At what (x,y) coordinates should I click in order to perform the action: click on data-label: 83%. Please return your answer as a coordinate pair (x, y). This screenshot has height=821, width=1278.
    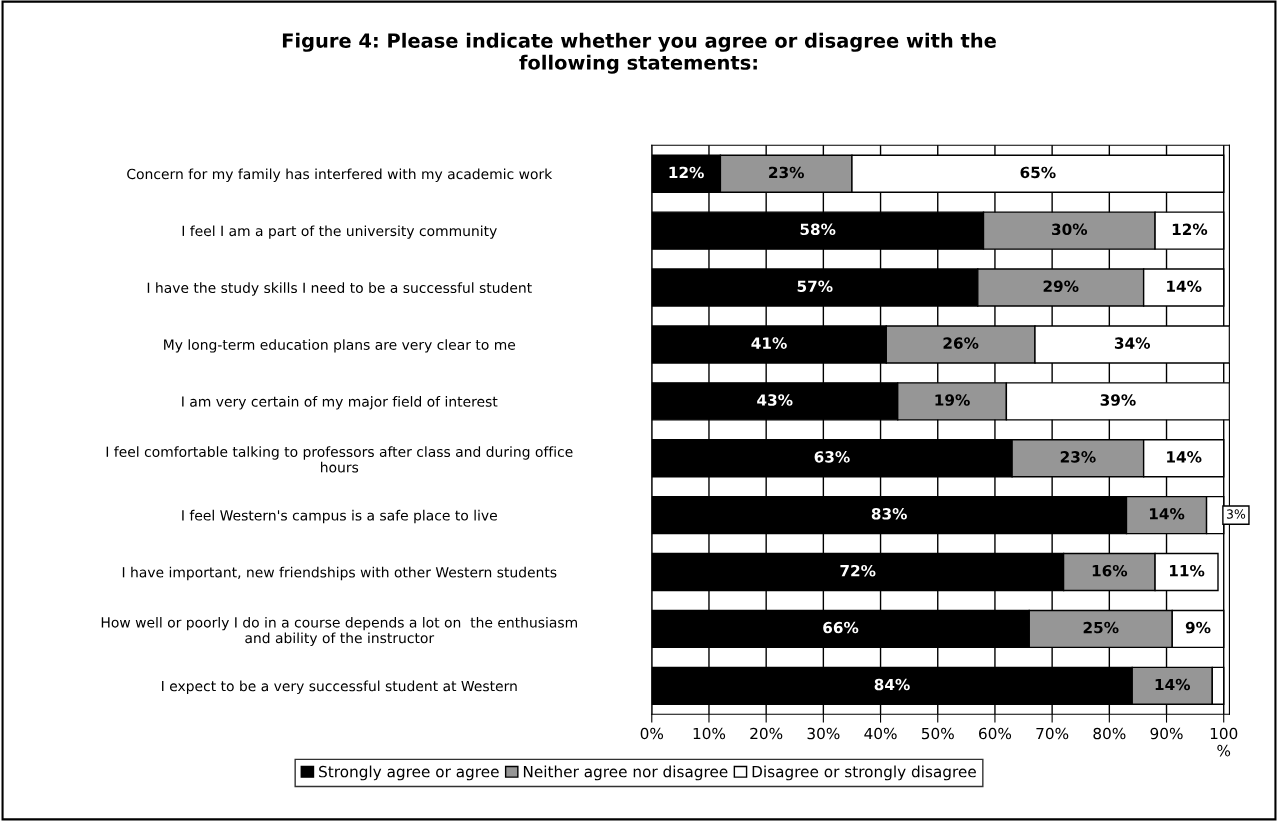
    Looking at the image, I should click on (889, 514).